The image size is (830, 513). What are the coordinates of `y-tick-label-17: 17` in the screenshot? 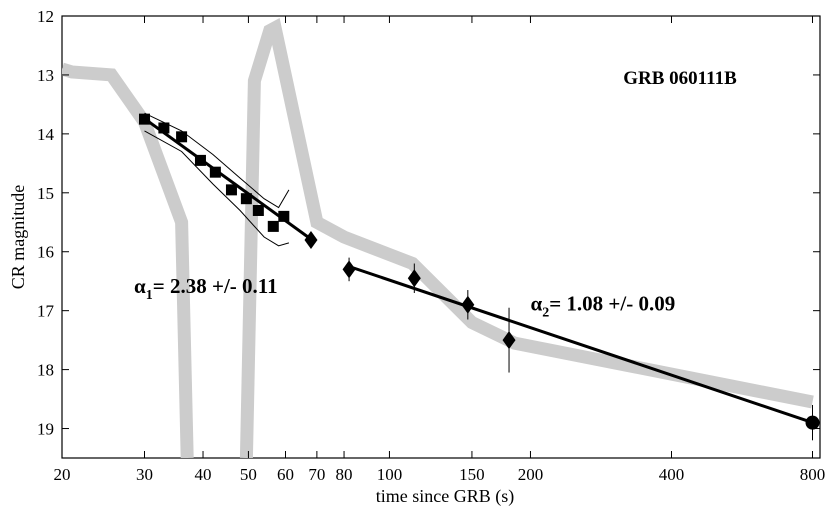 It's located at (46, 311).